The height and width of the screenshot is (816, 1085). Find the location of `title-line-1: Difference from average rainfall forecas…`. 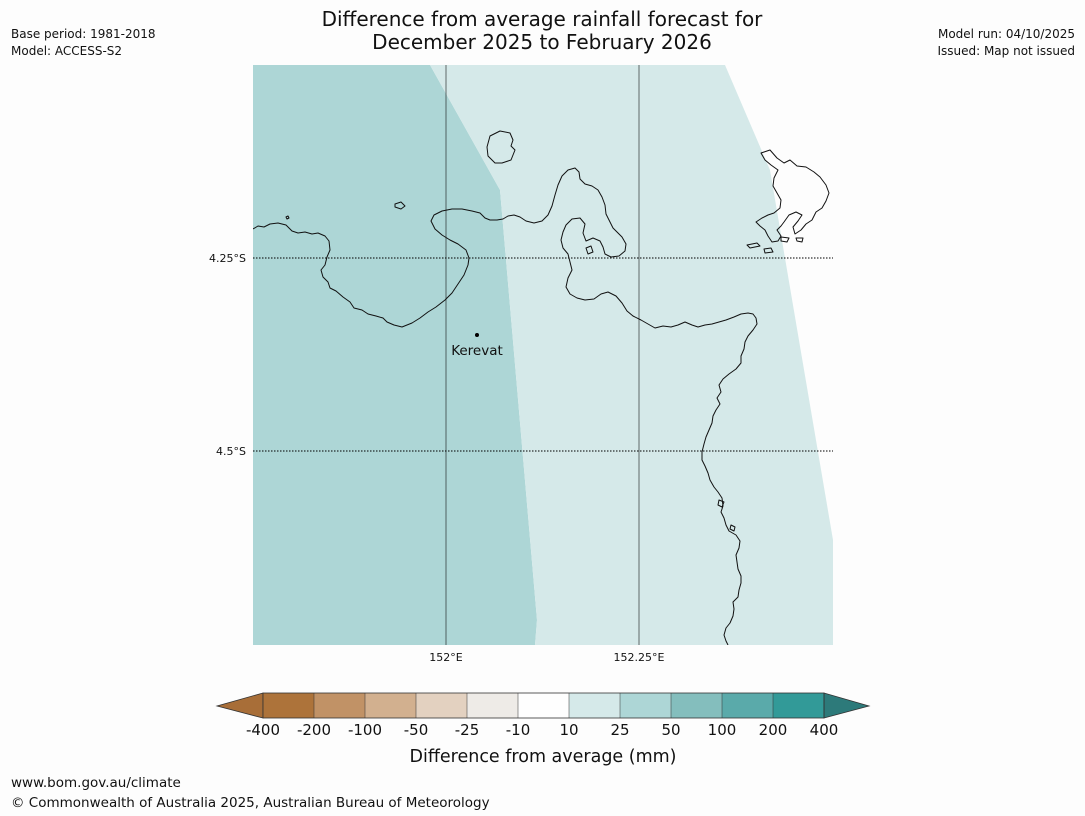

title-line-1: Difference from average rainfall forecas… is located at coordinates (542, 19).